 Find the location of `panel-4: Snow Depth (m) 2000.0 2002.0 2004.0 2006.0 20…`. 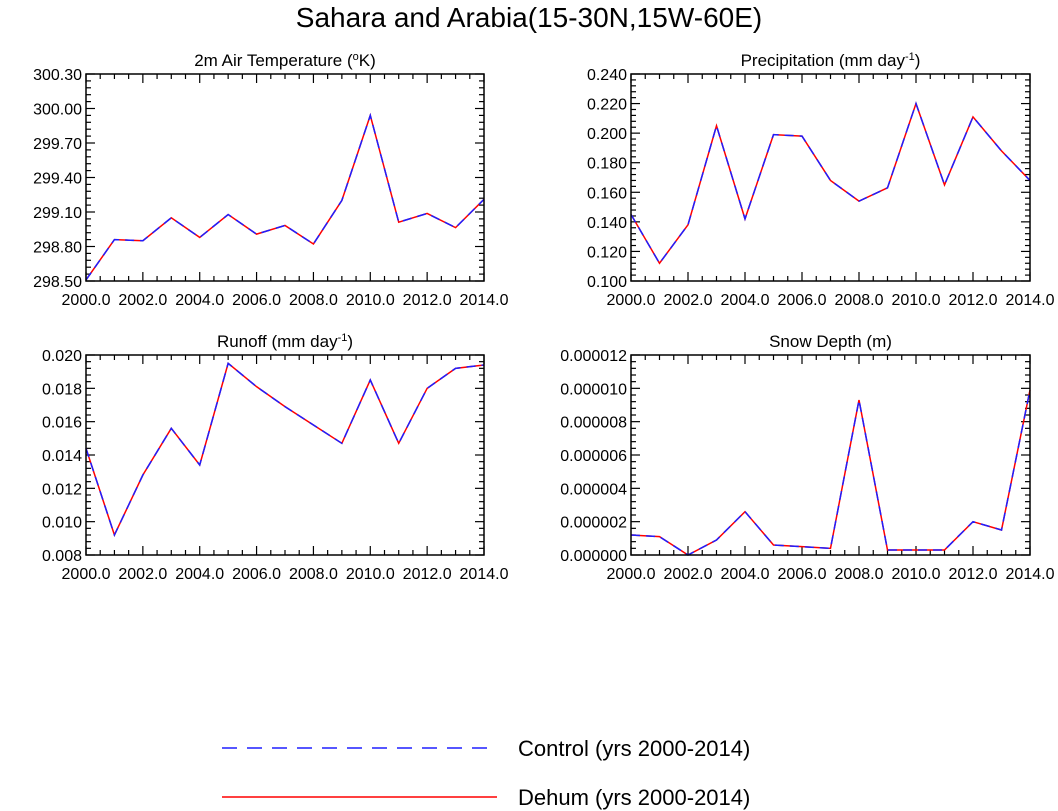

panel-4: Snow Depth (m) 2000.0 2002.0 2004.0 2006.0 20… is located at coordinates (807, 457).